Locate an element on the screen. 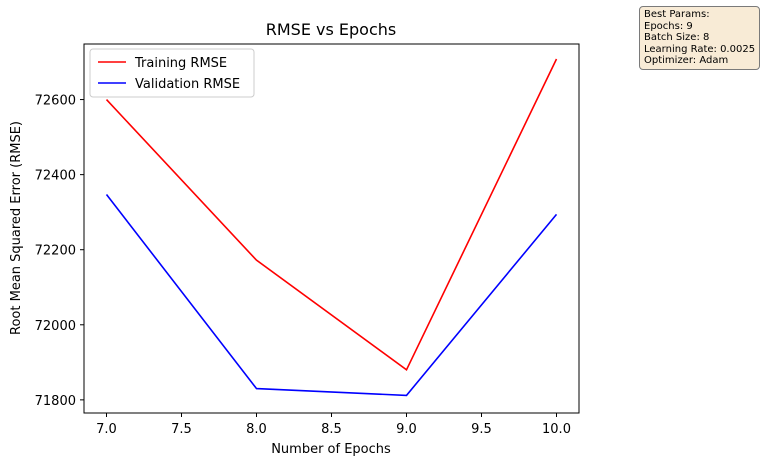 This screenshot has width=776, height=466. annotation-line: Learning Rate: 0.0025 is located at coordinates (700, 49).